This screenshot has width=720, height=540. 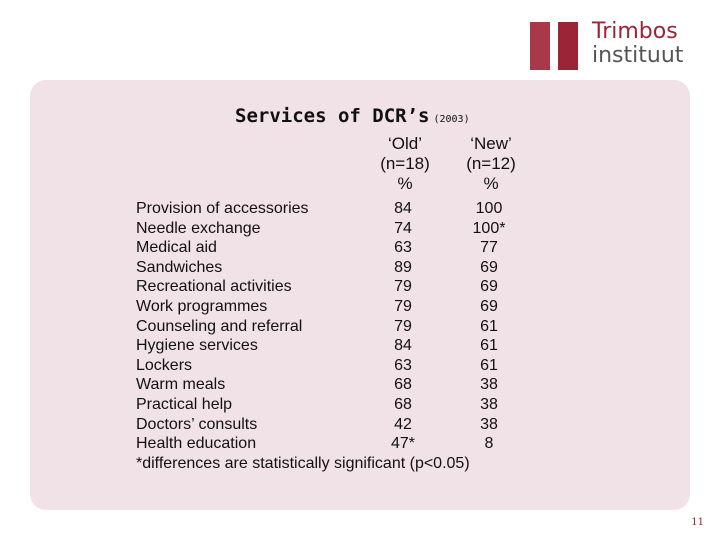 I want to click on column-old-unit: %, so click(x=405, y=183).